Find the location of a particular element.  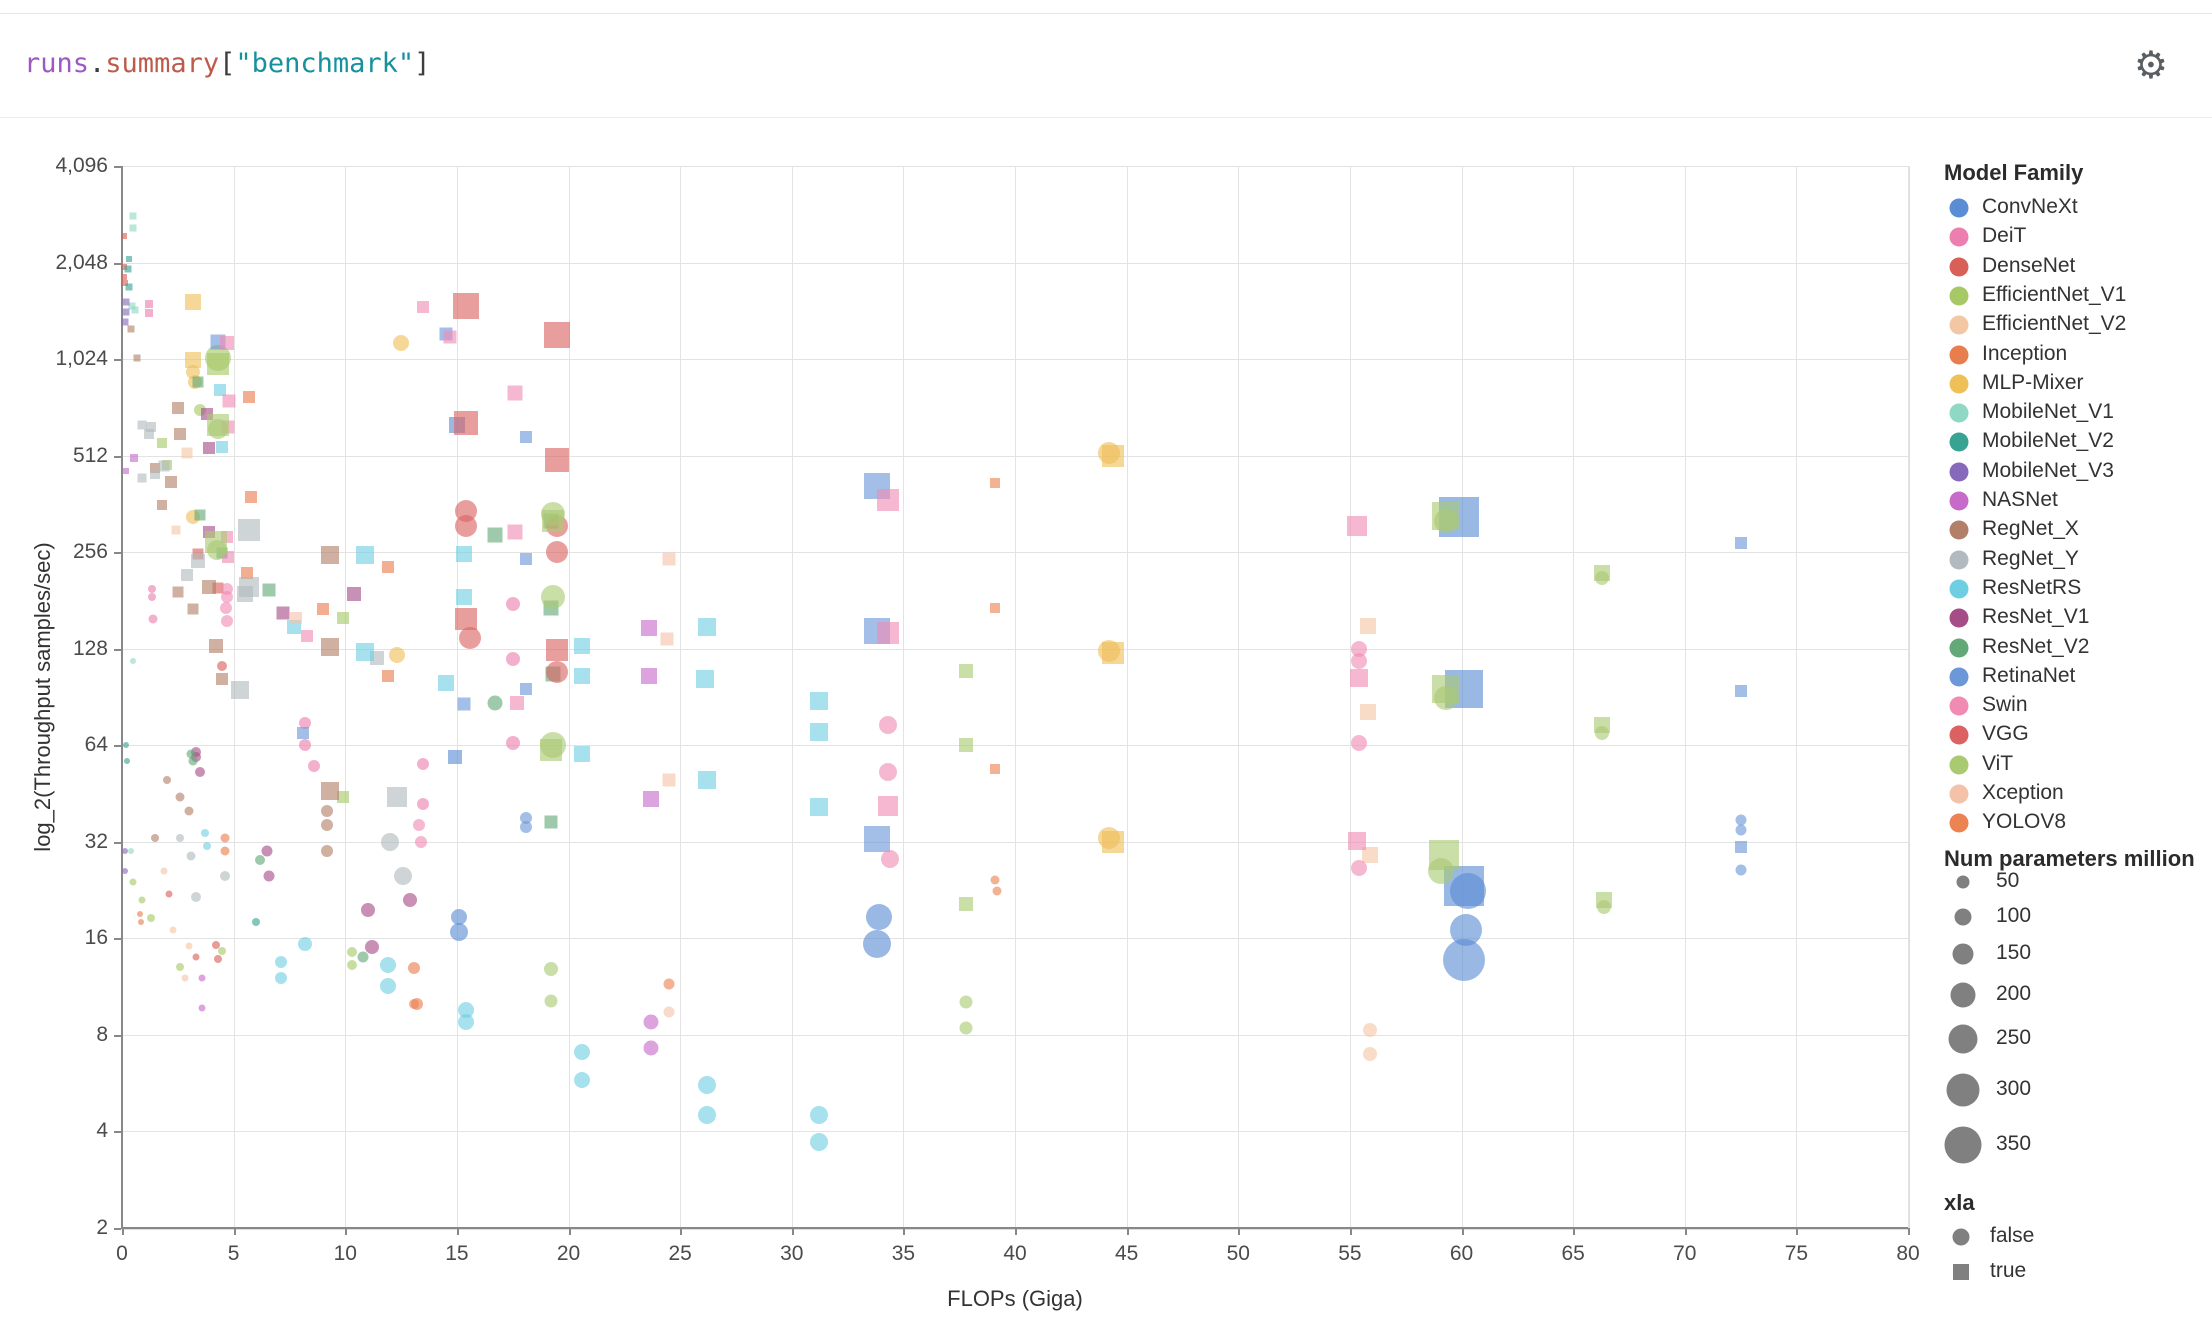

legend-item-MLP-Mixer: MLP-Mixer is located at coordinates (2033, 382).